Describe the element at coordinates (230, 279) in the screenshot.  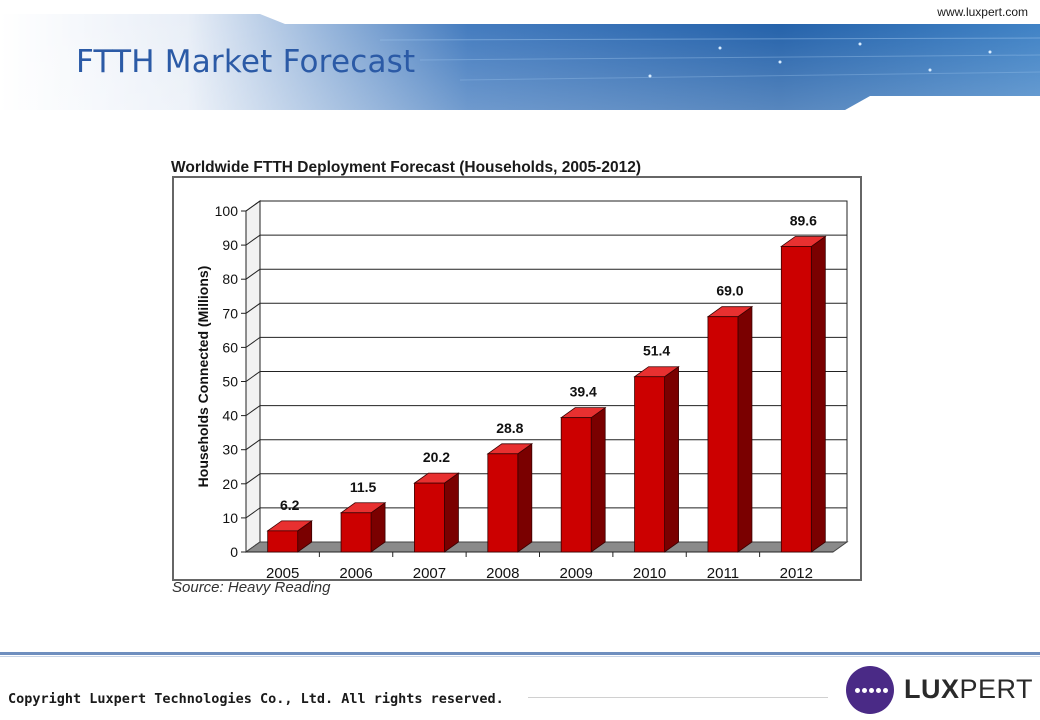
I see `y-tick-label: 80` at that location.